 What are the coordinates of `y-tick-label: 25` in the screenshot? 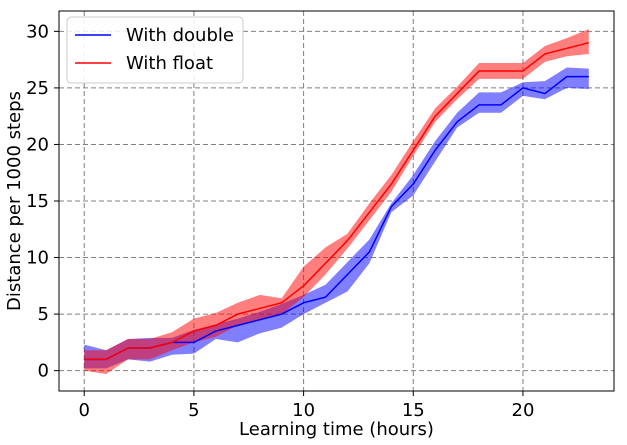 It's located at (37, 88).